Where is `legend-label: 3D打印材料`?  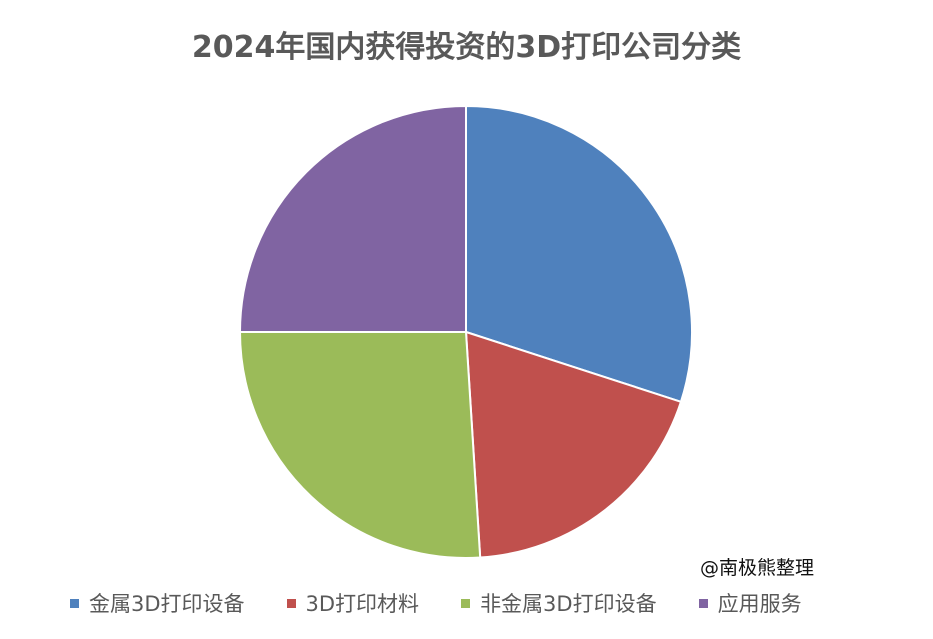
legend-label: 3D打印材料 is located at coordinates (362, 604).